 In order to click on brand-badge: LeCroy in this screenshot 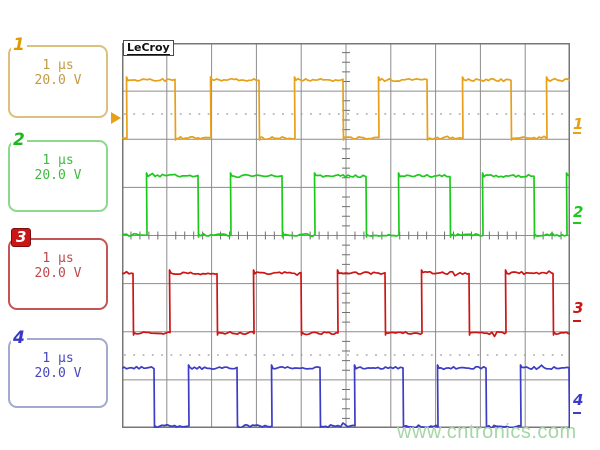, I will do `click(148, 48)`.